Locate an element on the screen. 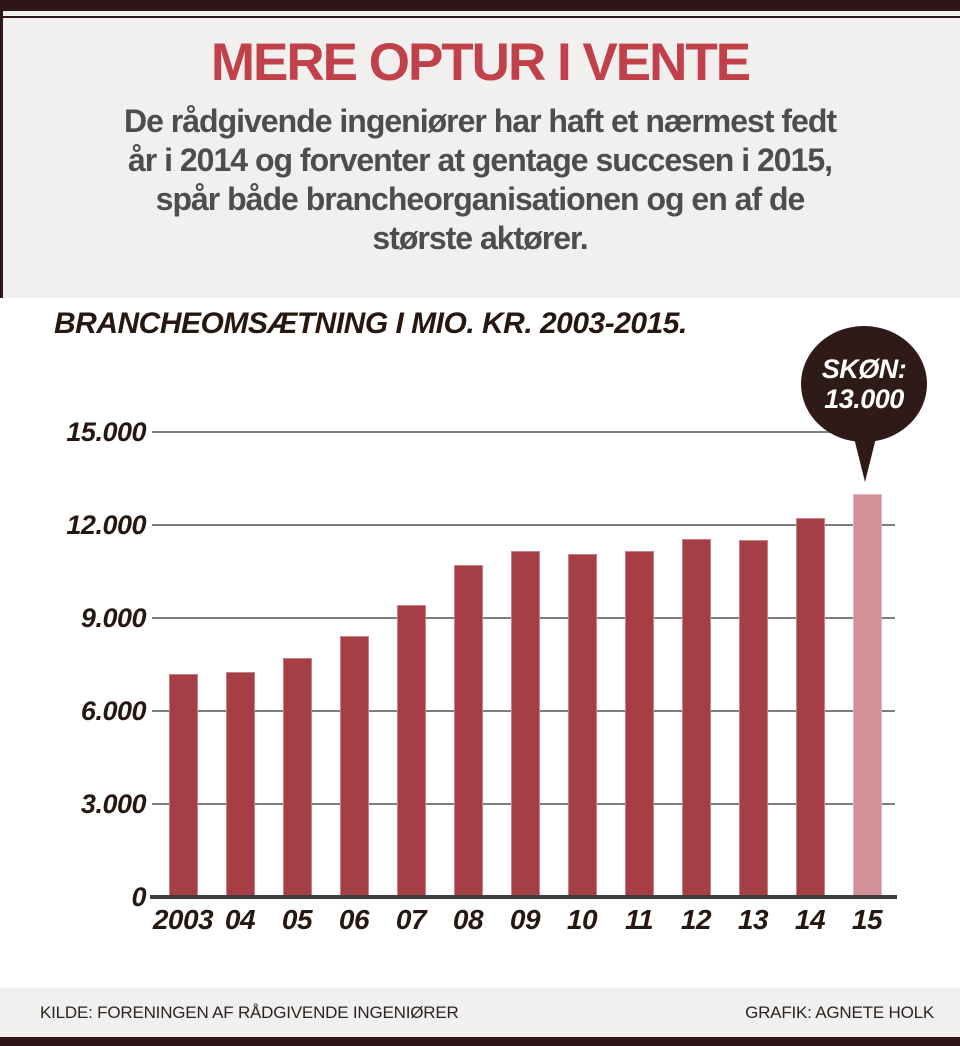  estimate-callout-tail-icon is located at coordinates (865, 458).